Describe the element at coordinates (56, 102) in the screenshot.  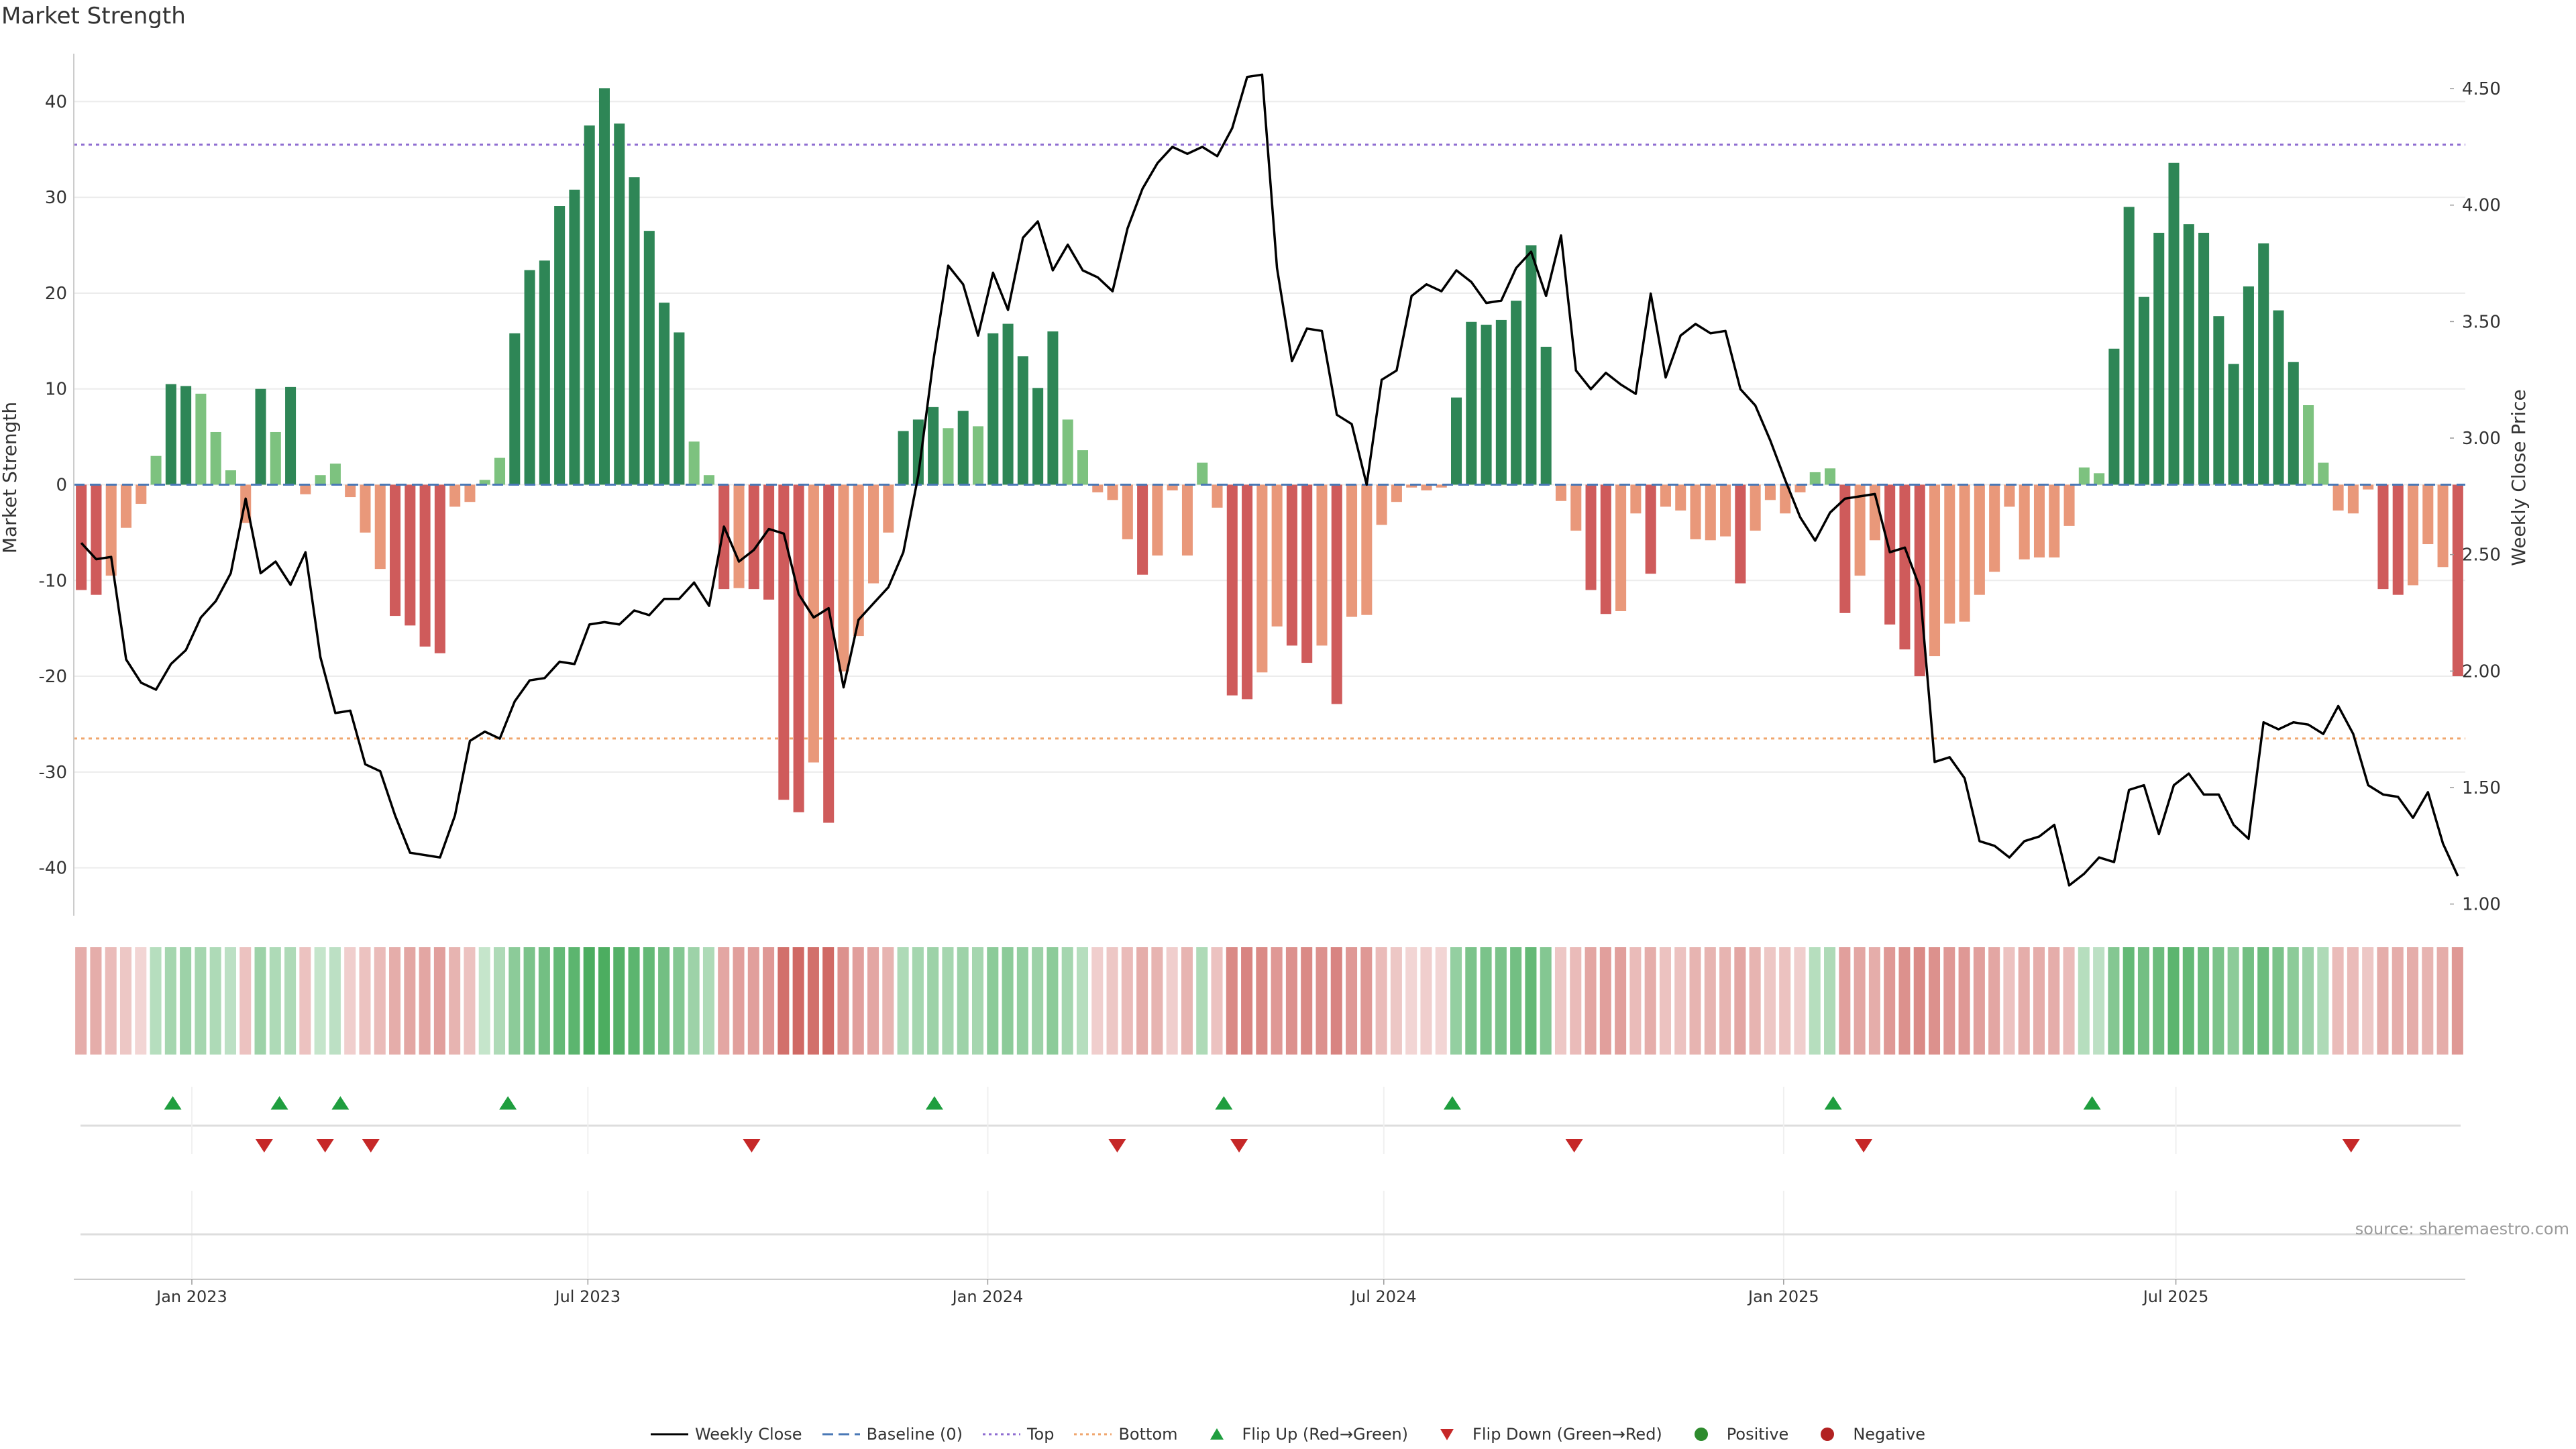
I see `y-tick-label: 40` at that location.